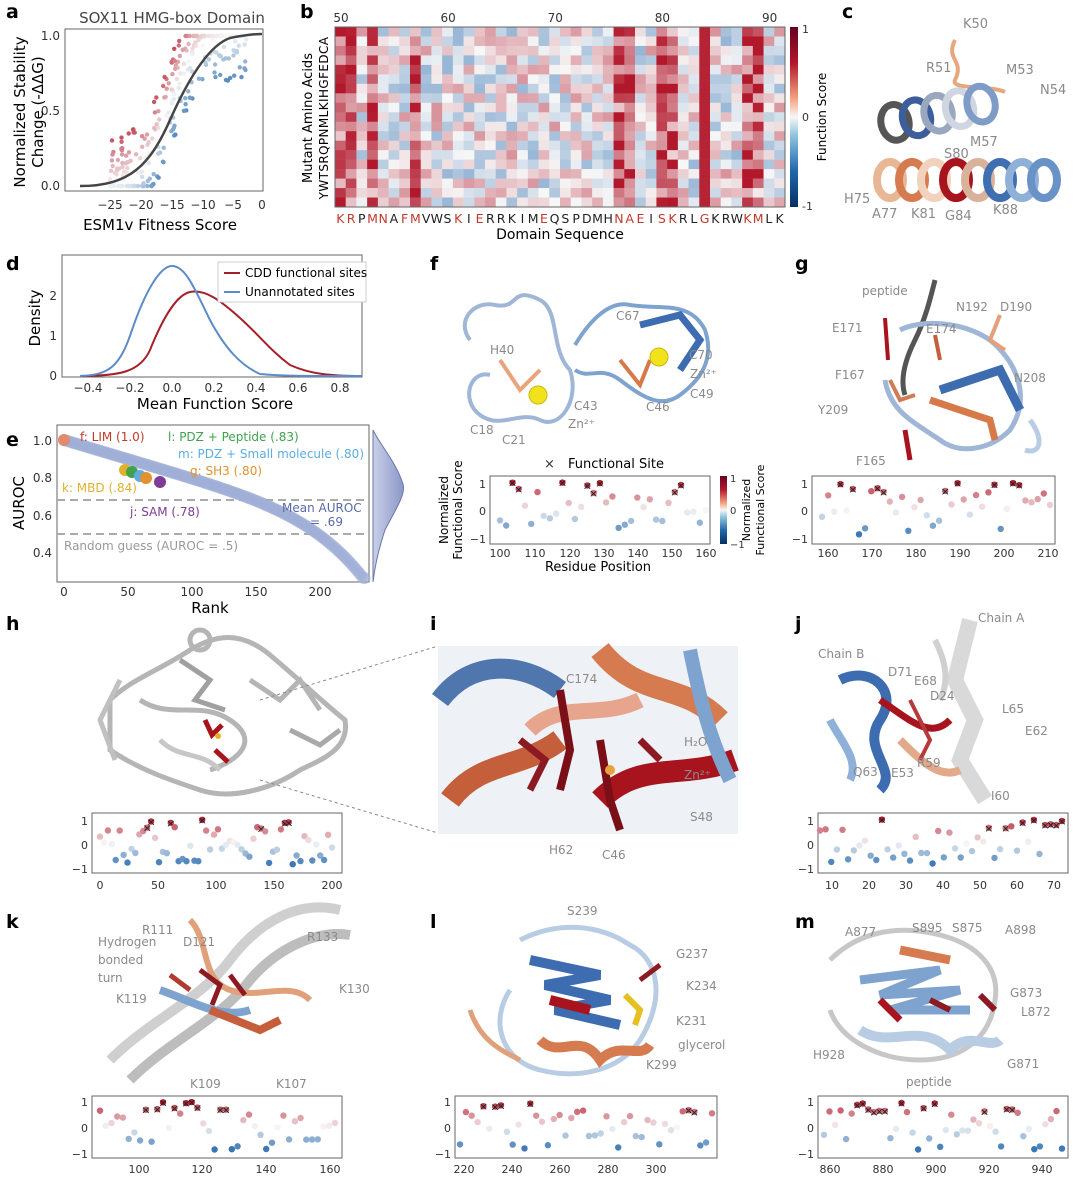  I want to click on panel-a-xtick: −5, so click(233, 205).